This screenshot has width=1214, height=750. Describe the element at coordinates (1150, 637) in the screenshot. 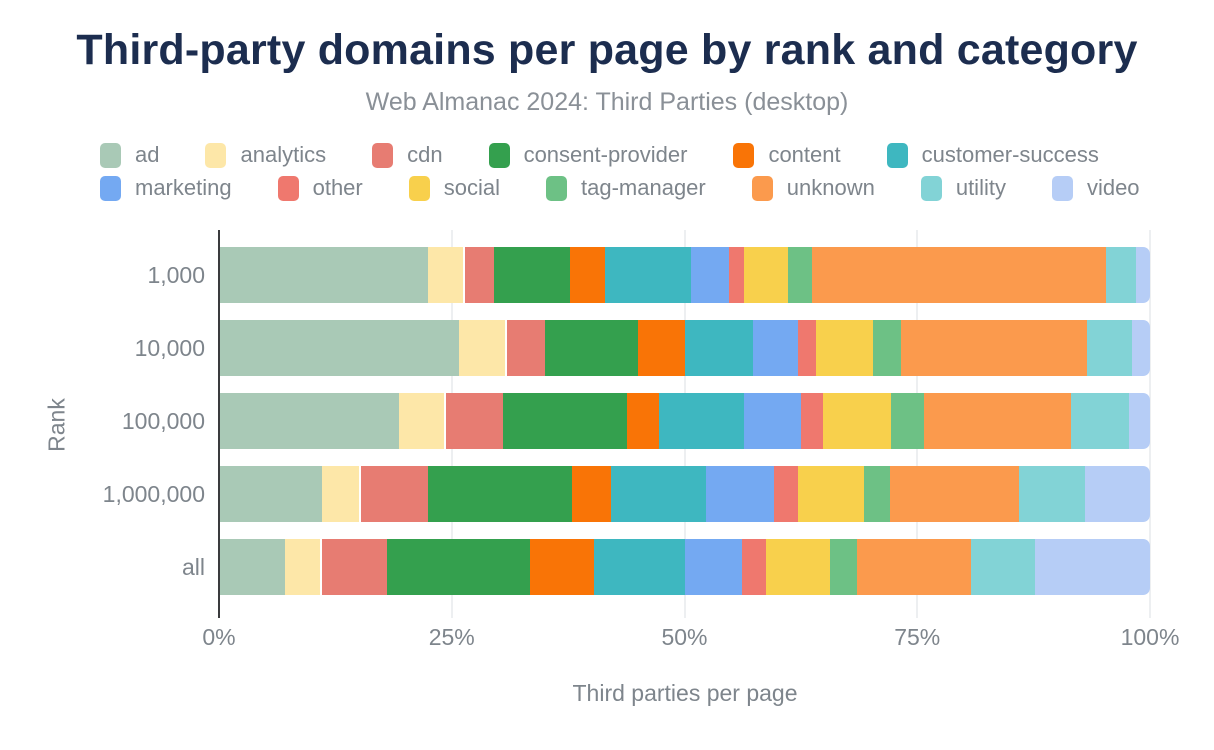

I see `x-tick-label: 100%` at that location.